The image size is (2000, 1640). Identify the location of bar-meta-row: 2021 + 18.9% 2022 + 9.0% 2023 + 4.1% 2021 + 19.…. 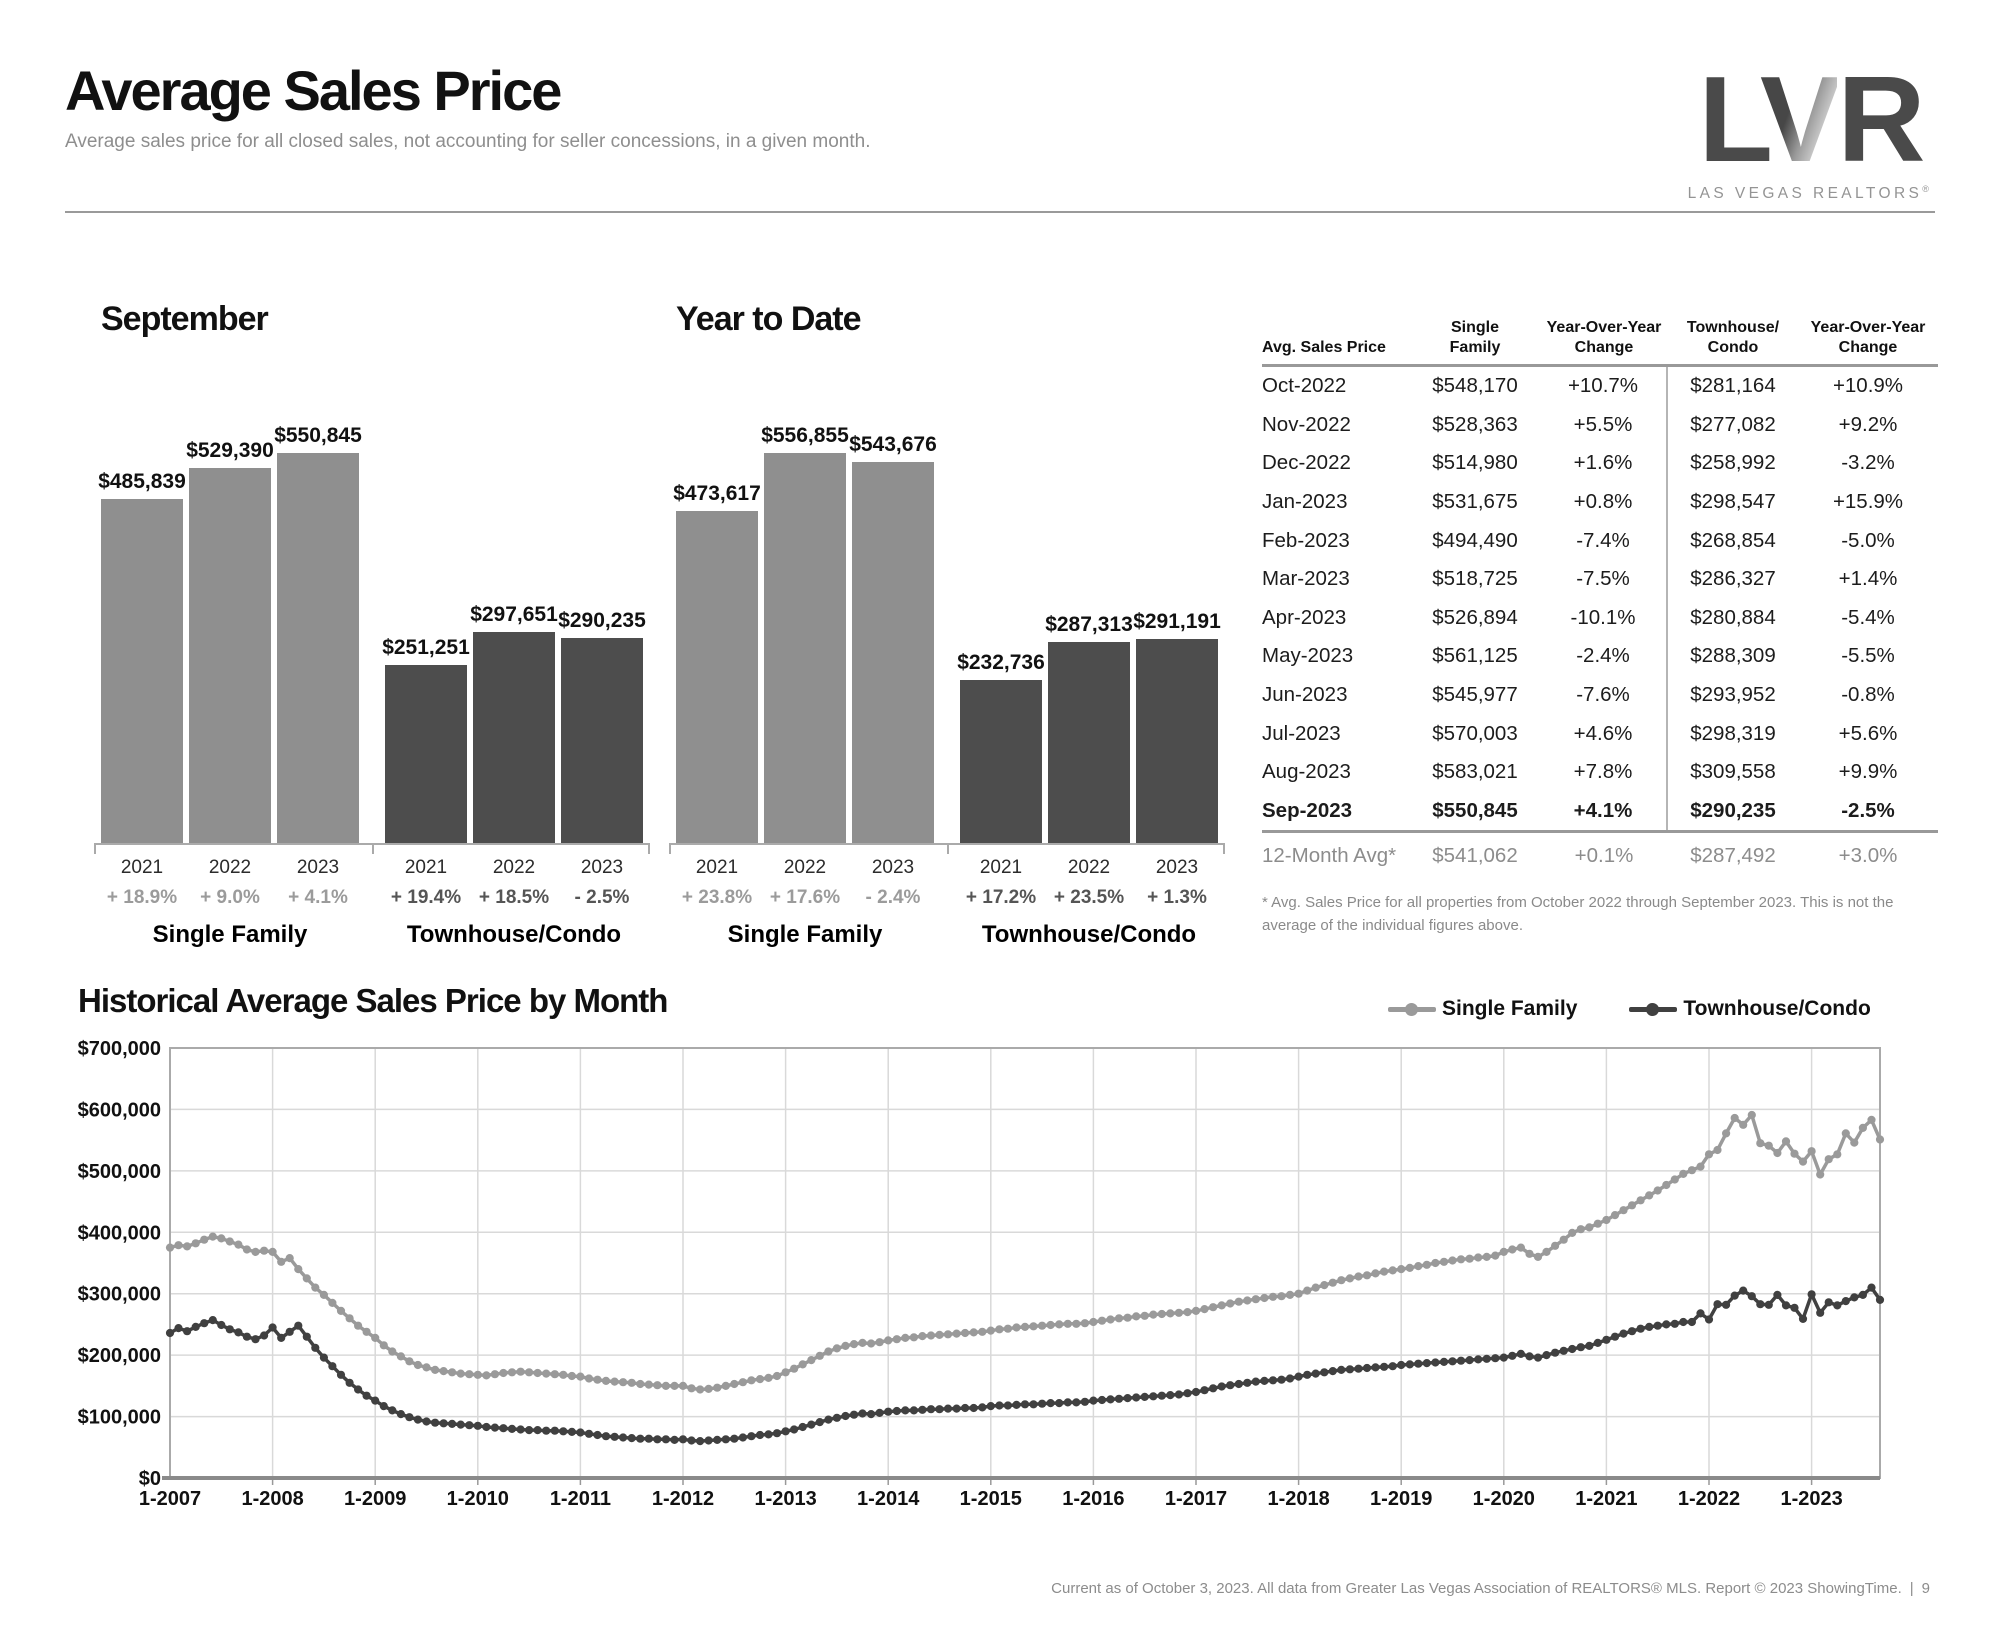
(372, 882).